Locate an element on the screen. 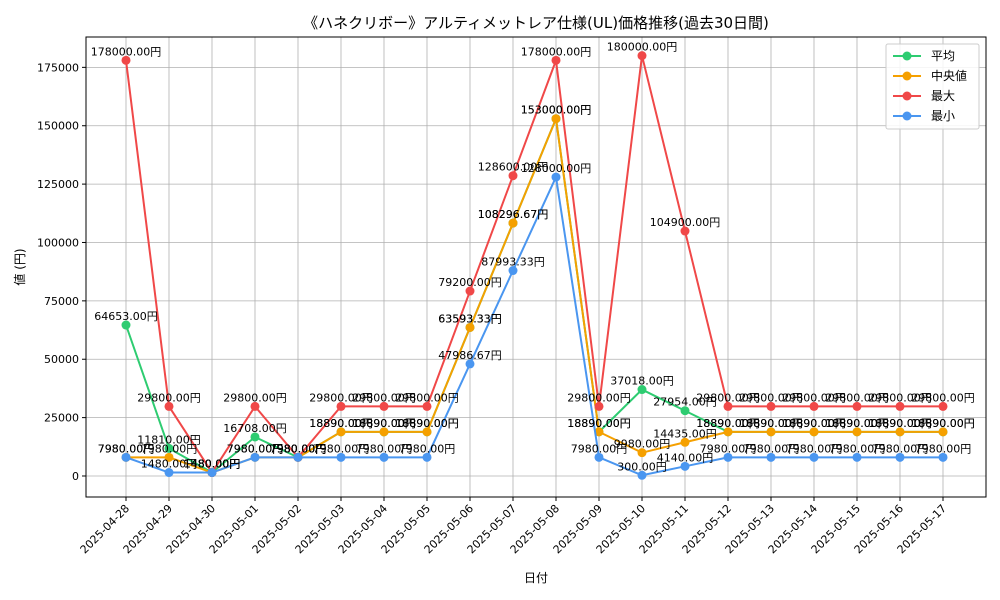 The width and height of the screenshot is (1000, 600). legend-marker-max is located at coordinates (907, 96).